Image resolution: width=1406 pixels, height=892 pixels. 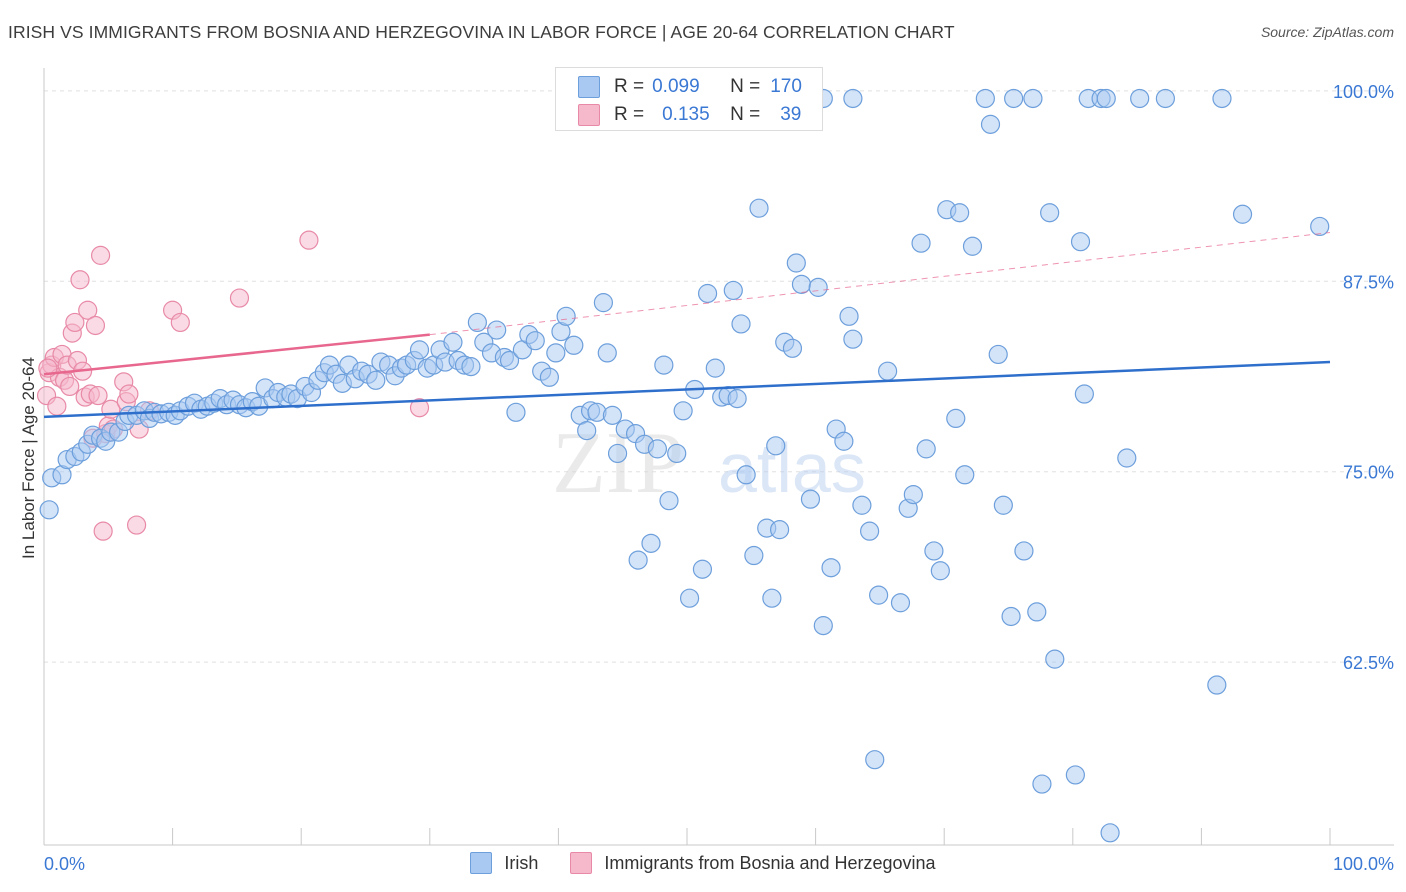 What do you see at coordinates (1363, 864) in the screenshot?
I see `x-tick-label-max: 100.0%` at bounding box center [1363, 864].